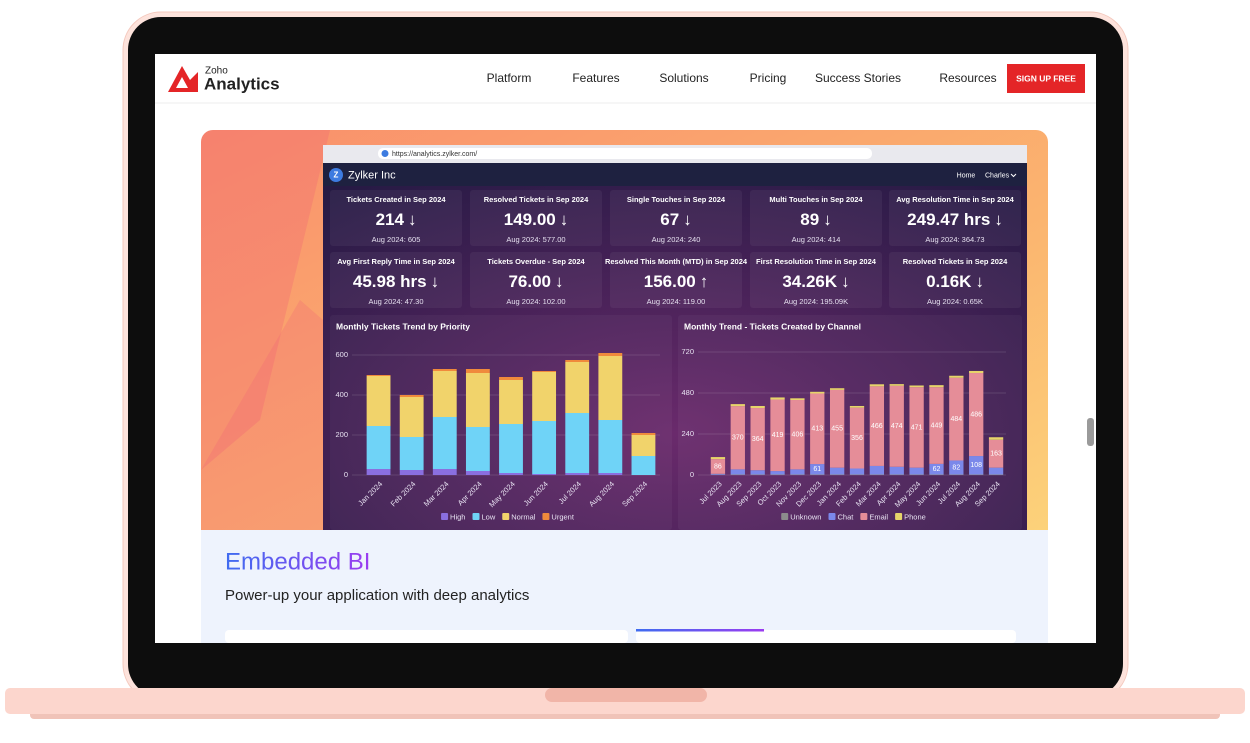  What do you see at coordinates (858, 78) in the screenshot?
I see `nav-item: Success Stories` at bounding box center [858, 78].